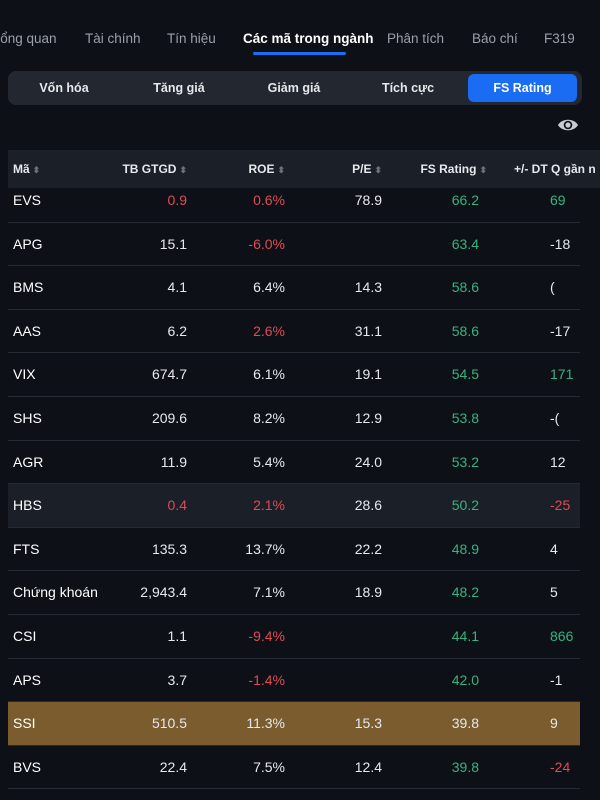 Image resolution: width=600 pixels, height=800 pixels. I want to click on roe-cell: 13.7%, so click(265, 548).